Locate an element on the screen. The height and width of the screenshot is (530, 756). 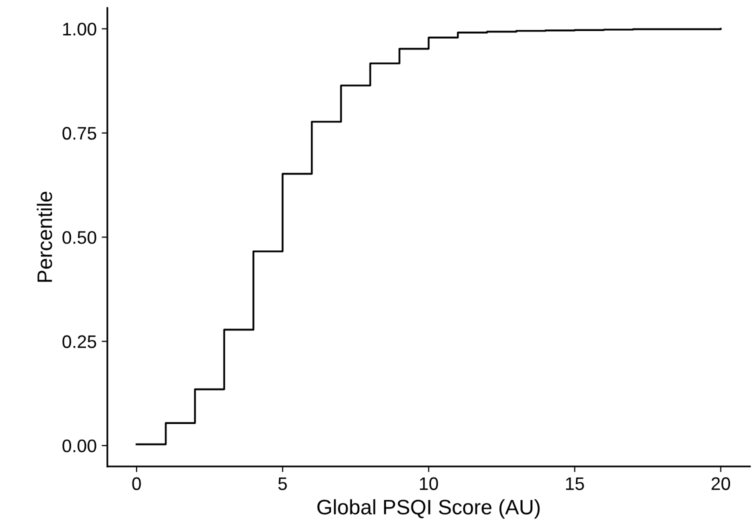
x-tick-label: 15 is located at coordinates (575, 483).